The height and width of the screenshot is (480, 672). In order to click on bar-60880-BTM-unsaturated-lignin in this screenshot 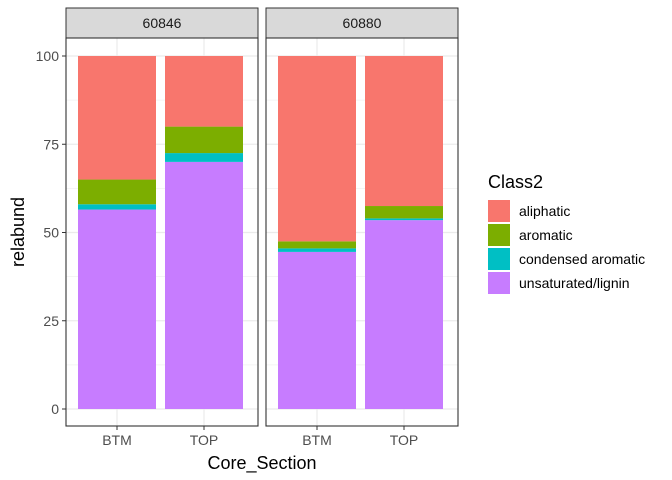, I will do `click(317, 330)`.